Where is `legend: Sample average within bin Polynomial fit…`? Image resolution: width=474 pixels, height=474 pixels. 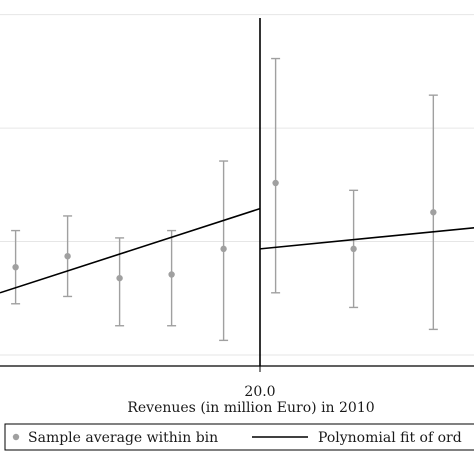 legend: Sample average within bin Polynomial fit… is located at coordinates (239, 437).